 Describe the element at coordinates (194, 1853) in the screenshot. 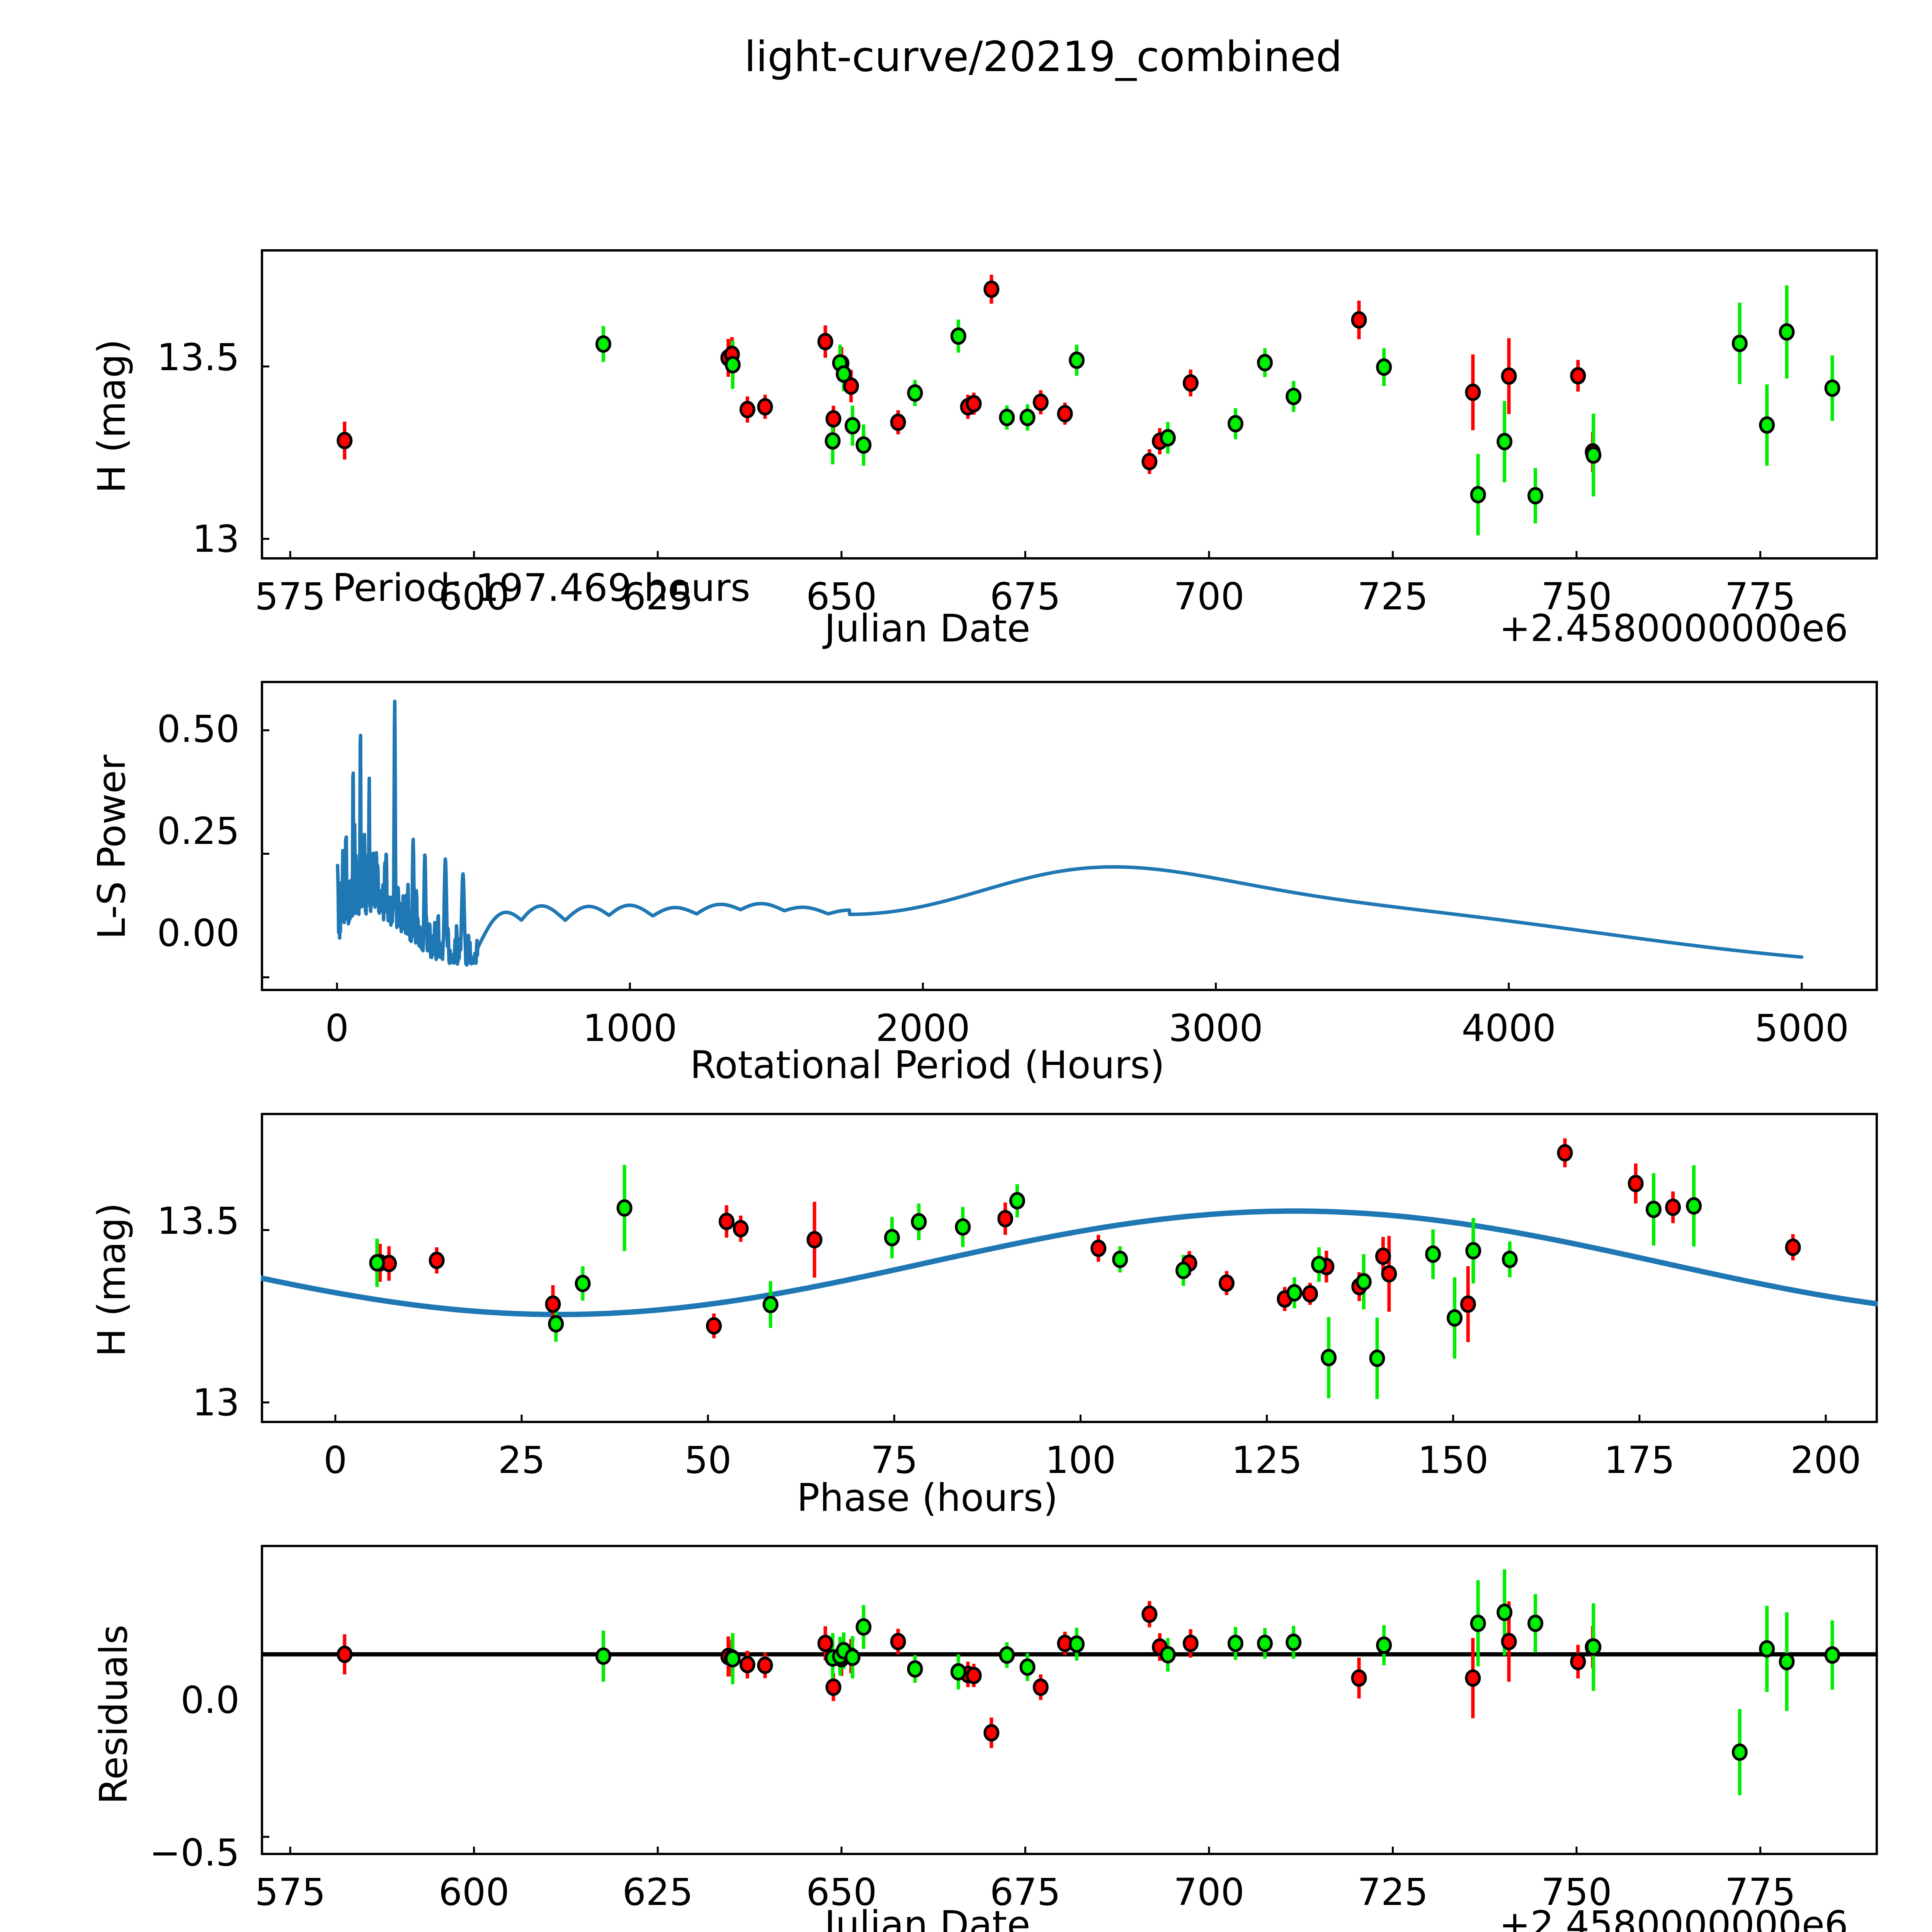

I see `panel-residuals-ytick-1: −0.5` at that location.